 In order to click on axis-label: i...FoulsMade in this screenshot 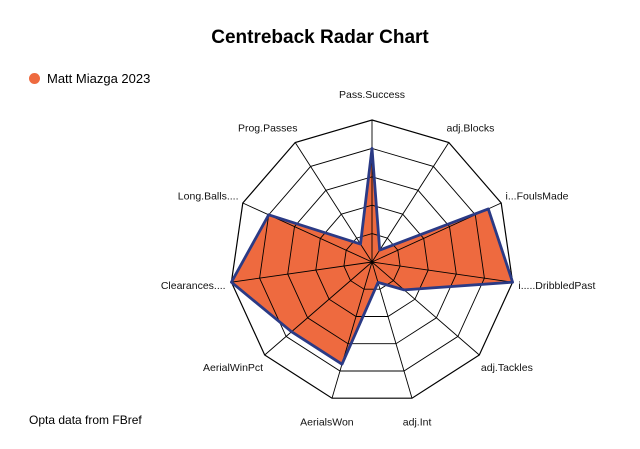, I will do `click(537, 197)`.